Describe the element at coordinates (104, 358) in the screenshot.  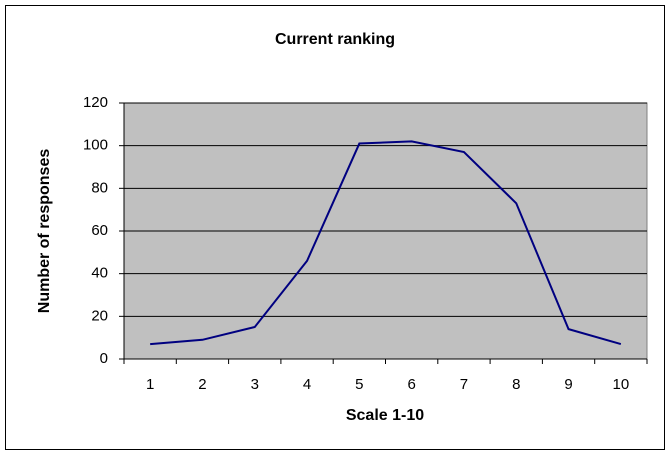
I see `y-tick-label: 0` at that location.